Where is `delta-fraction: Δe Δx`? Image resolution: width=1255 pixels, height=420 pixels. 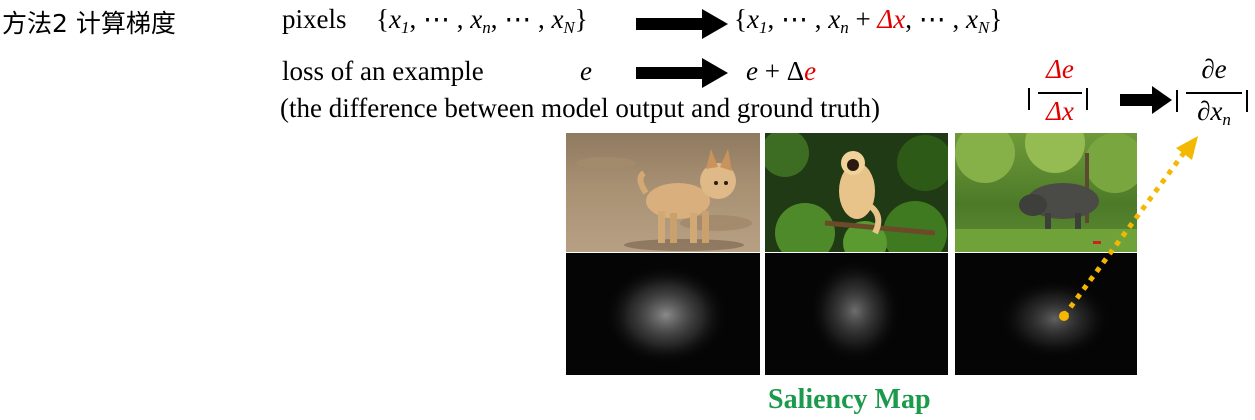 delta-fraction: Δe Δx is located at coordinates (1060, 92).